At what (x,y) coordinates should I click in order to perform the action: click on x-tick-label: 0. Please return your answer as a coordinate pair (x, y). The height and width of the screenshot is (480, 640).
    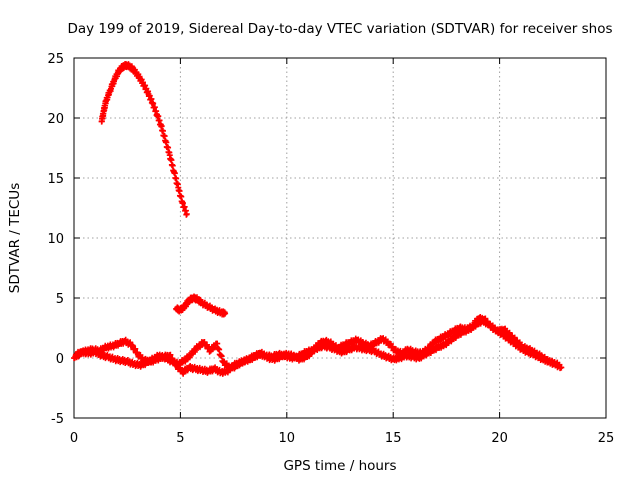
    Looking at the image, I should click on (74, 438).